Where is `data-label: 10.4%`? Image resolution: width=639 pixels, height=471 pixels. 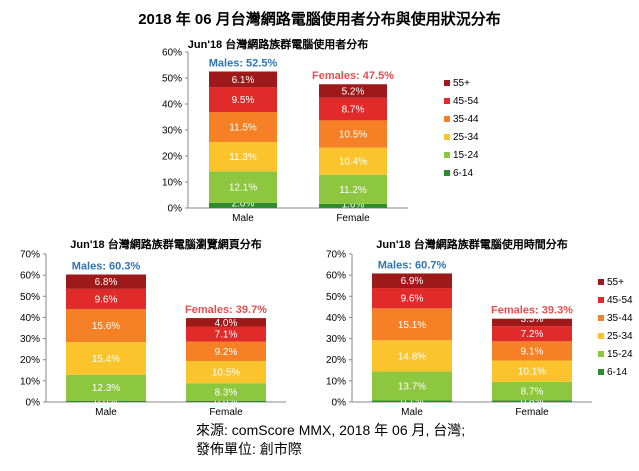 data-label: 10.4% is located at coordinates (353, 162).